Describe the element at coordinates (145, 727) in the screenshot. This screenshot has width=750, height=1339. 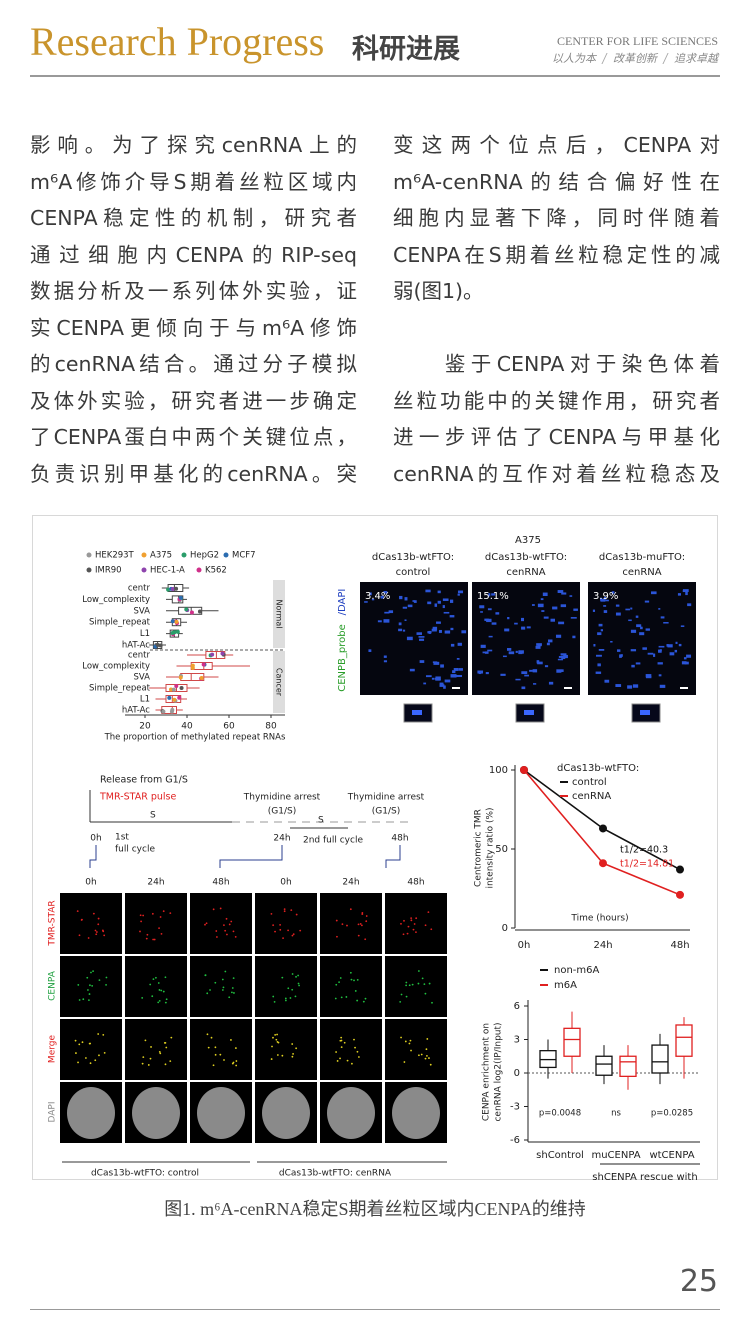
I see `x-tick-label: 20` at that location.